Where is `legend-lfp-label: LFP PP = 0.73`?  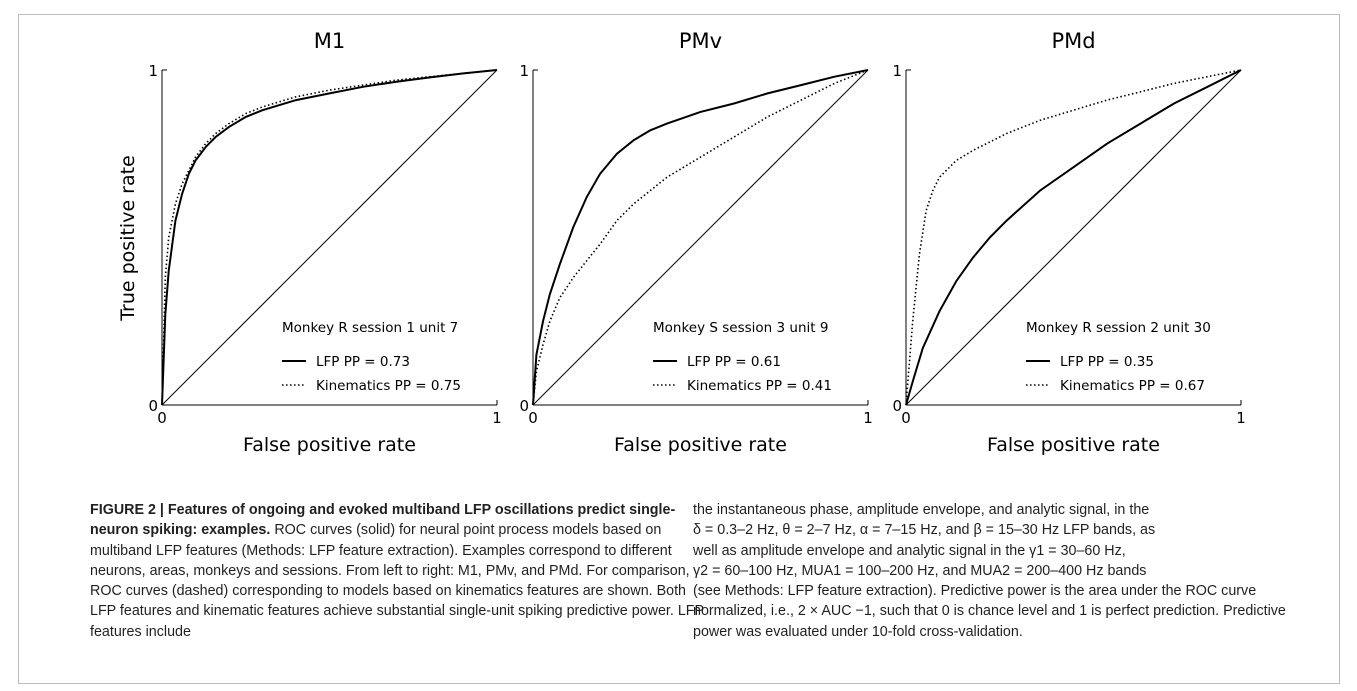
legend-lfp-label: LFP PP = 0.73 is located at coordinates (363, 362).